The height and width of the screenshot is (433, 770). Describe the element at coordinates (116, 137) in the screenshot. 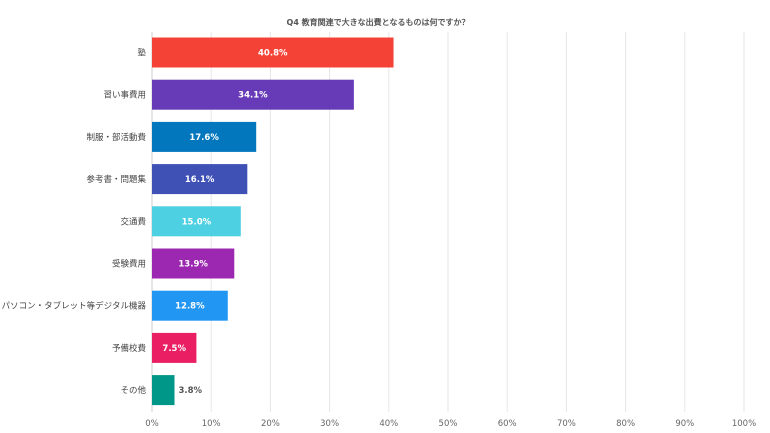

I see `category-label: 制服・部活動費` at that location.